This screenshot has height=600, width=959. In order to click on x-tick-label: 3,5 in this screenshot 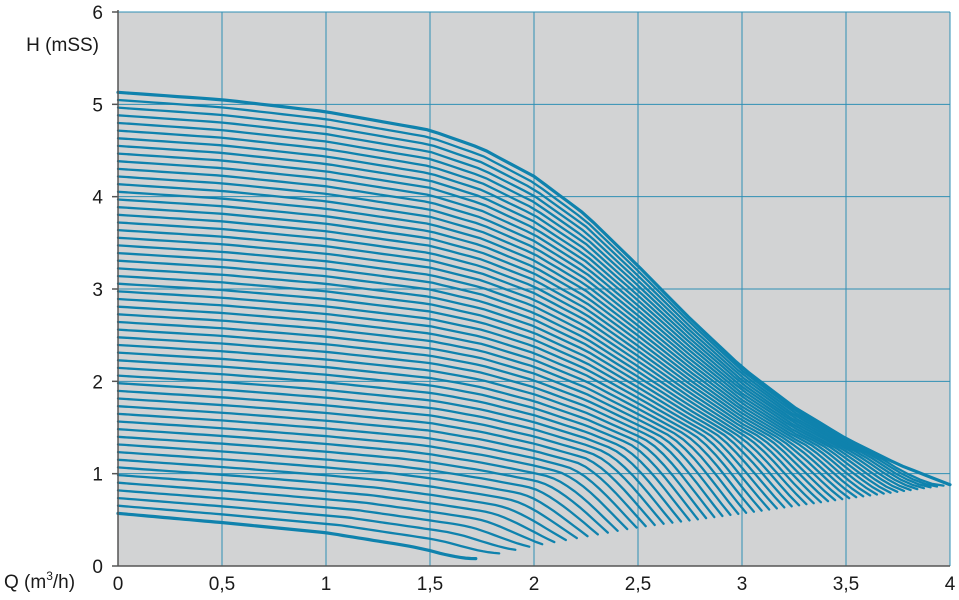, I will do `click(846, 584)`.